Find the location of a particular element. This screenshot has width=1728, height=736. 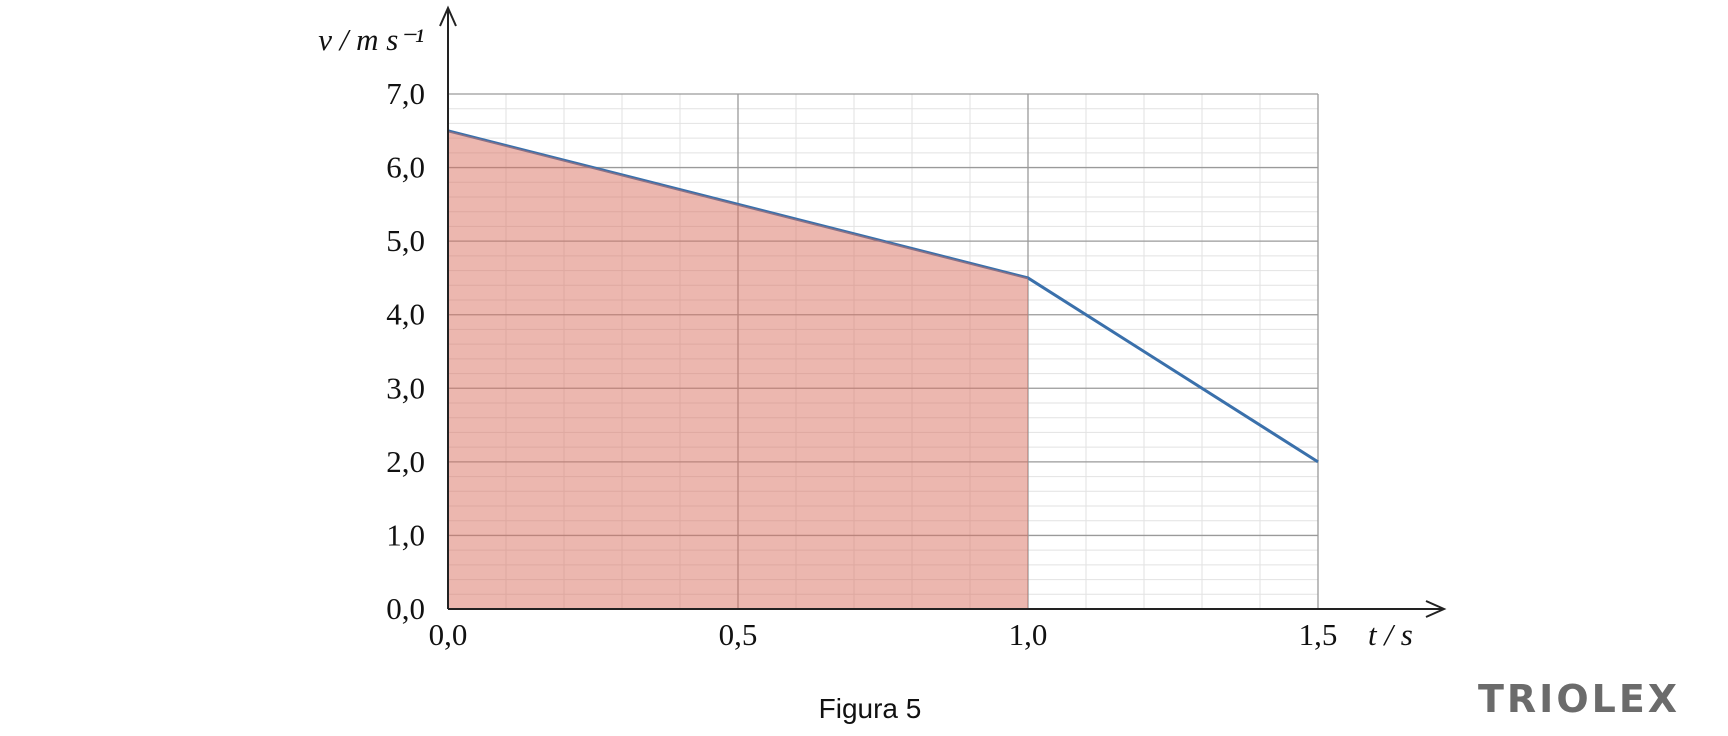

y-tick-label: 0,0 is located at coordinates (405, 608).